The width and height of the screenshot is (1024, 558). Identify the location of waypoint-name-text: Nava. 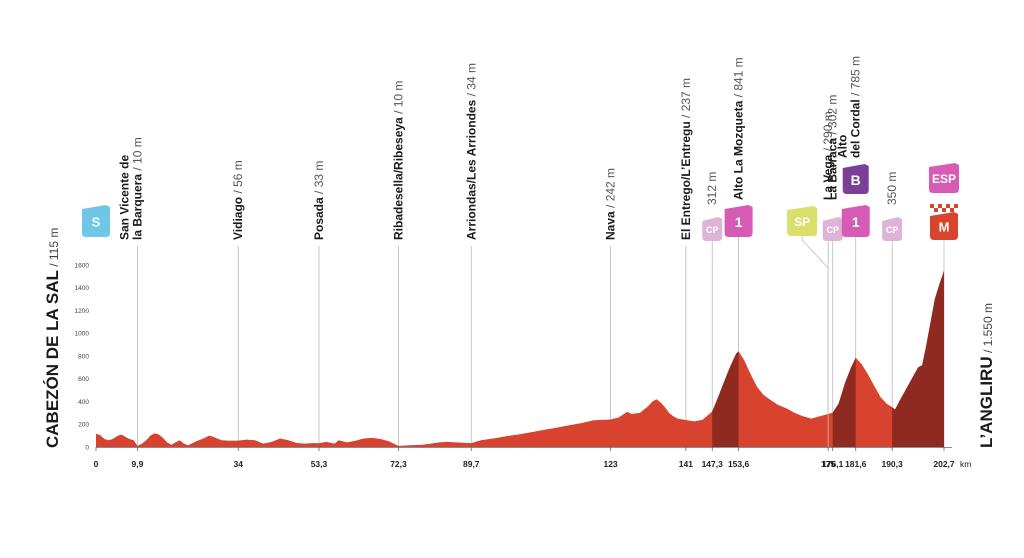
(611, 225).